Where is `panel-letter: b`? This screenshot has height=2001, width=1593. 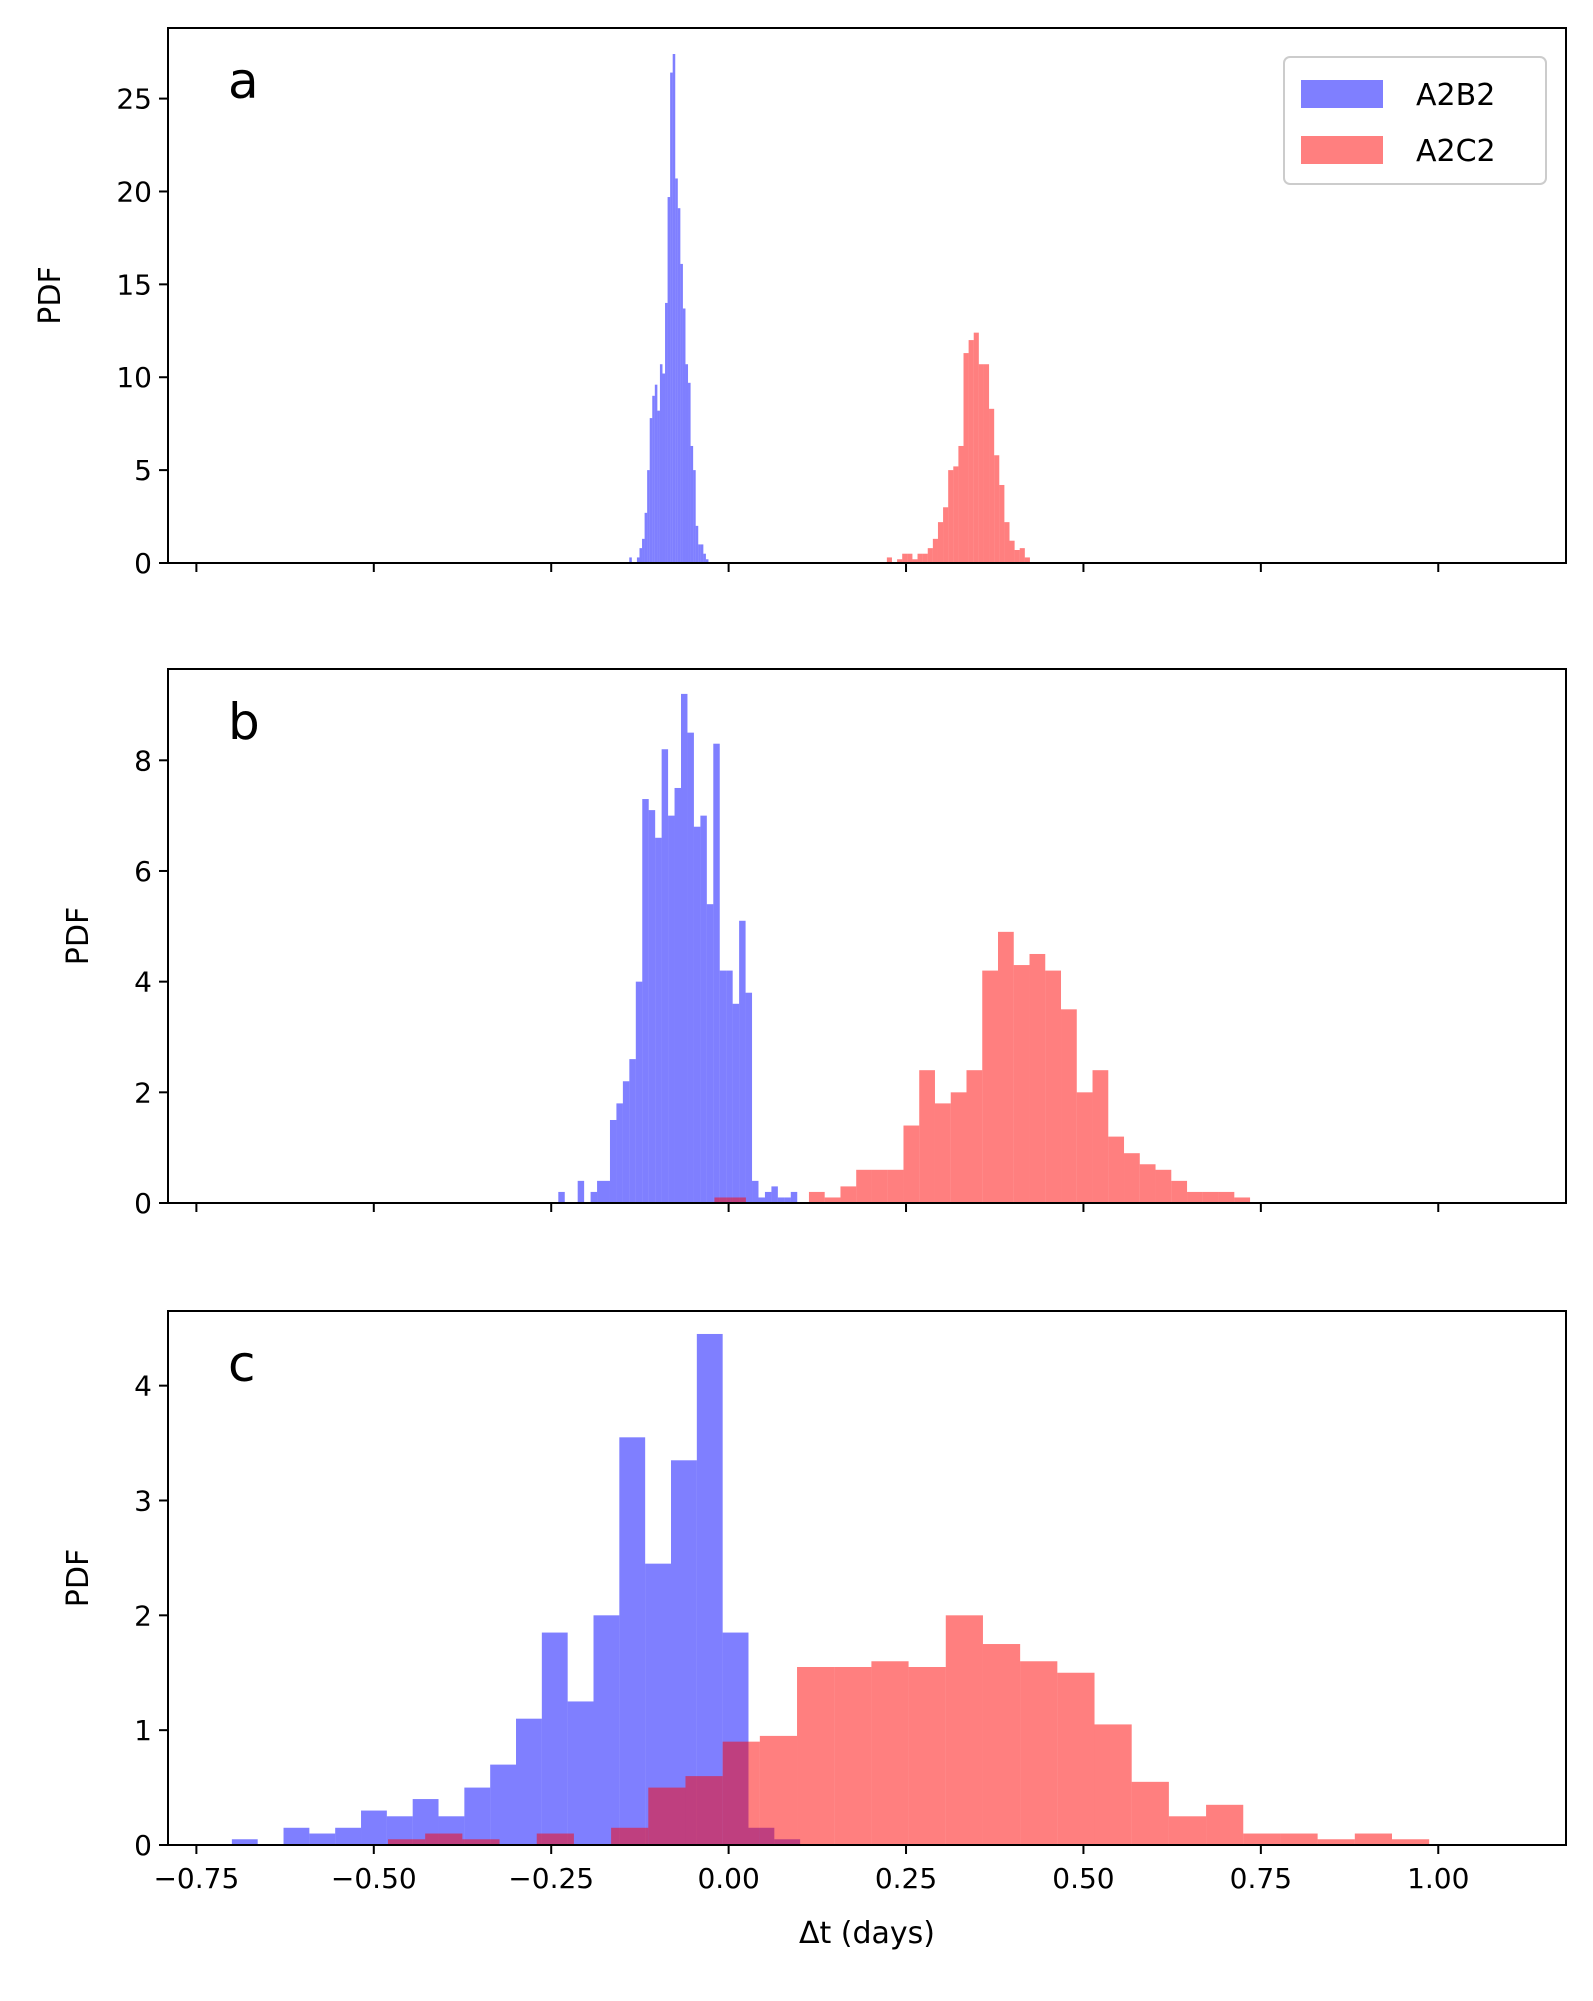 panel-letter: b is located at coordinates (244, 722).